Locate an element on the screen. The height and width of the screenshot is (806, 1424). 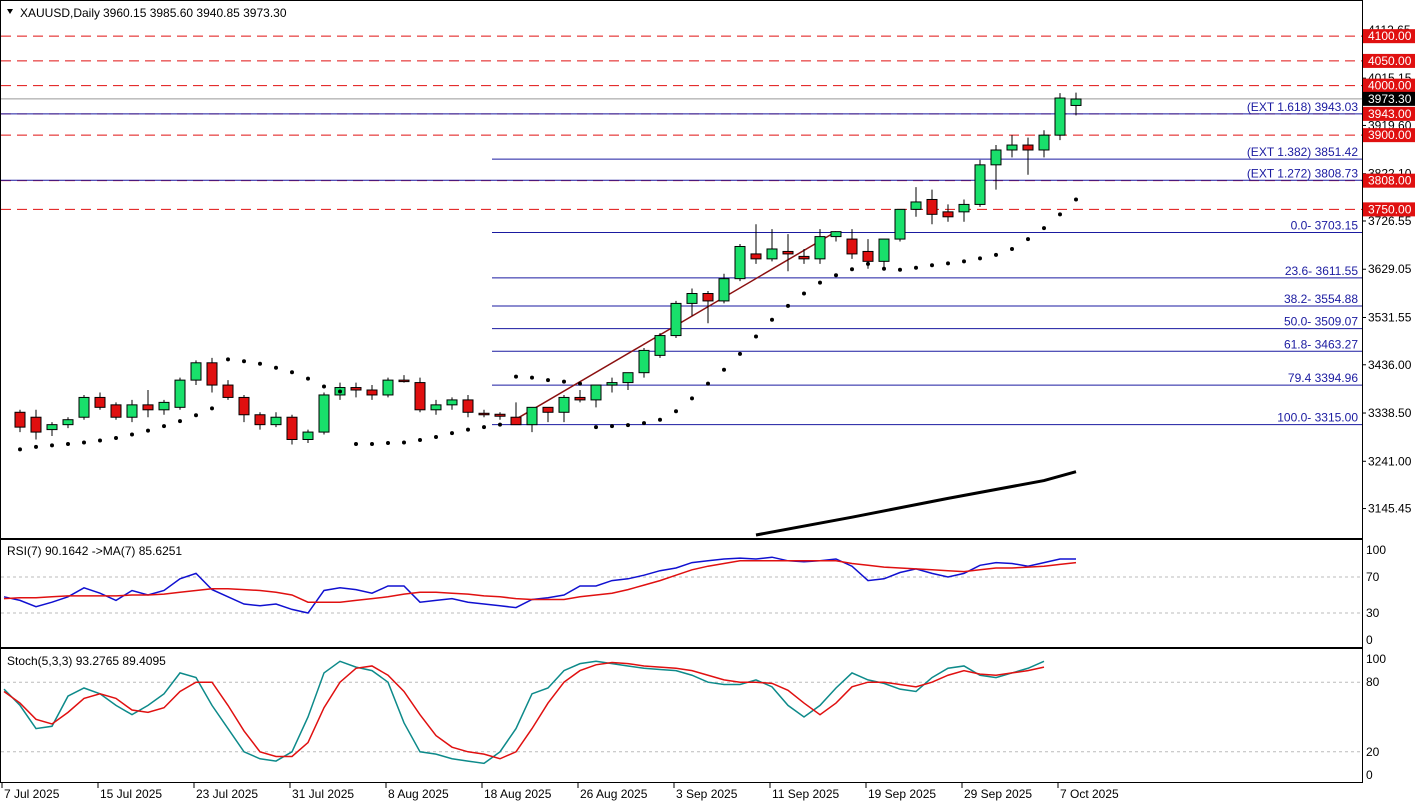
price-tick-label: 3531.55 is located at coordinates (1390, 317).